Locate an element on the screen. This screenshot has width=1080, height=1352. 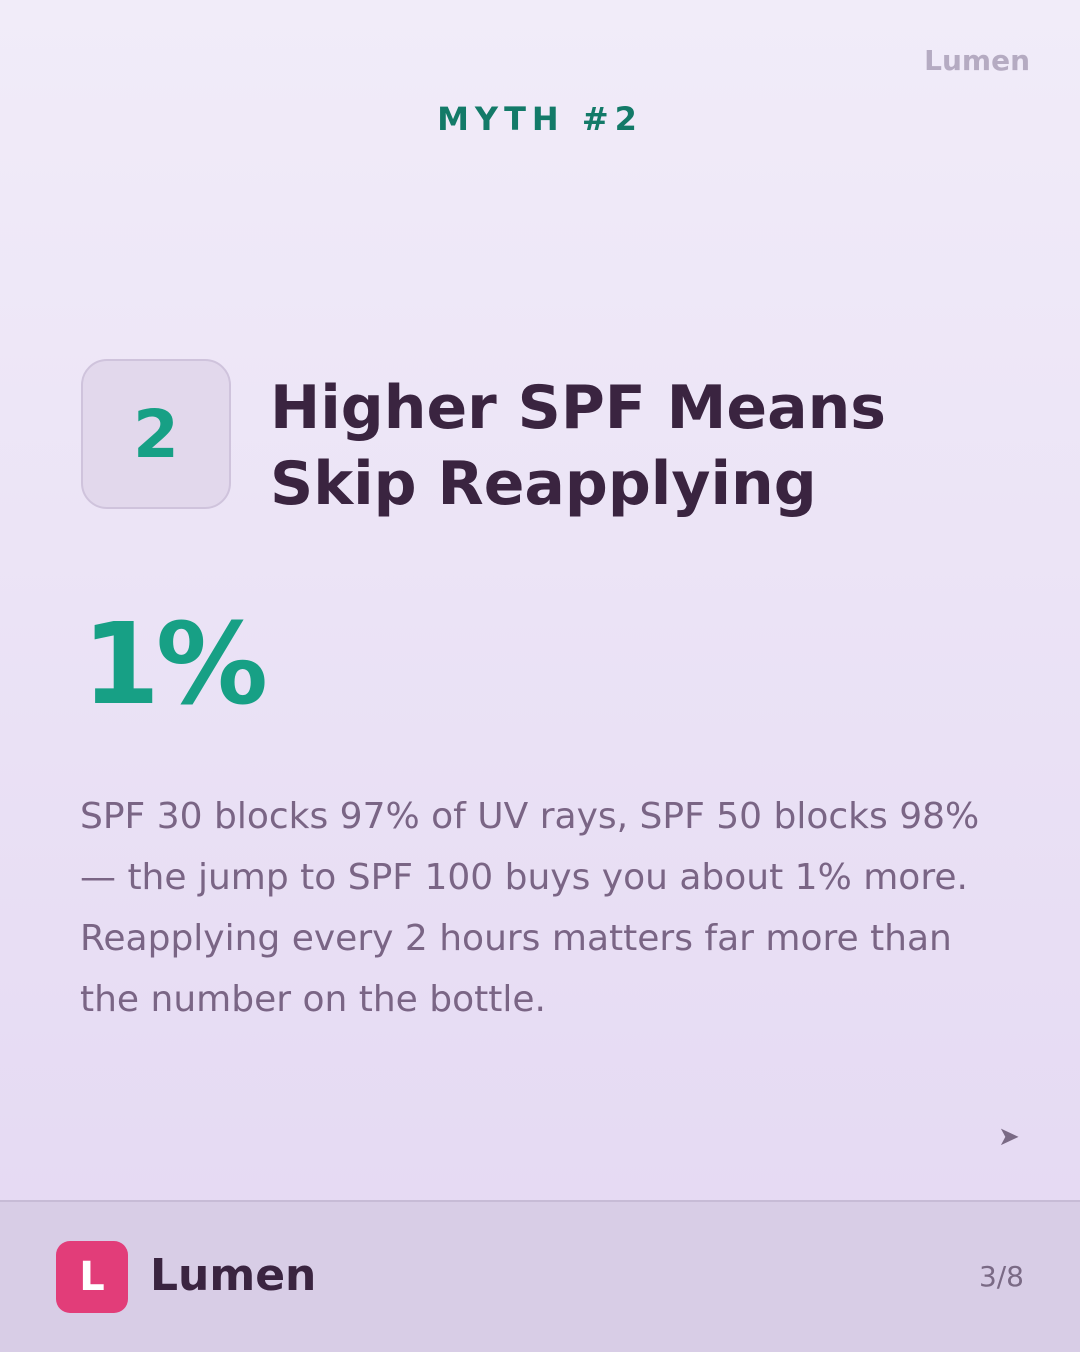
myth-title: Higher SPF Means Skip Reapplying is located at coordinates (578, 446).